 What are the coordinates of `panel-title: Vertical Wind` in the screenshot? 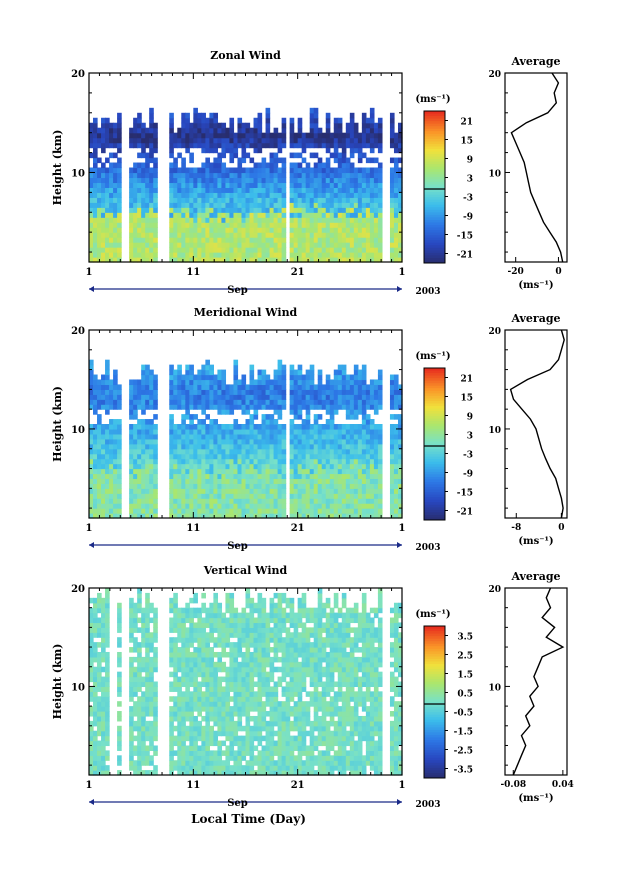 It's located at (245, 570).